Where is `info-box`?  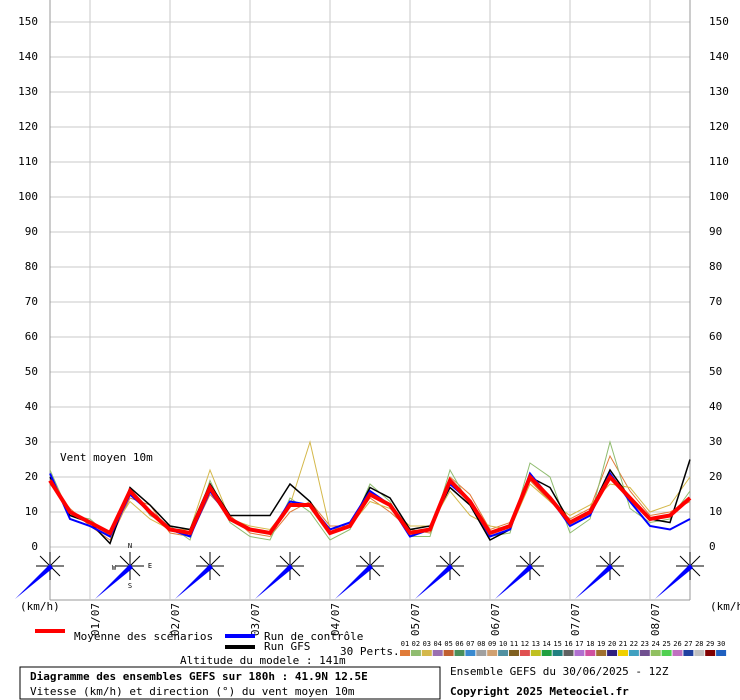 info-box is located at coordinates (230, 683).